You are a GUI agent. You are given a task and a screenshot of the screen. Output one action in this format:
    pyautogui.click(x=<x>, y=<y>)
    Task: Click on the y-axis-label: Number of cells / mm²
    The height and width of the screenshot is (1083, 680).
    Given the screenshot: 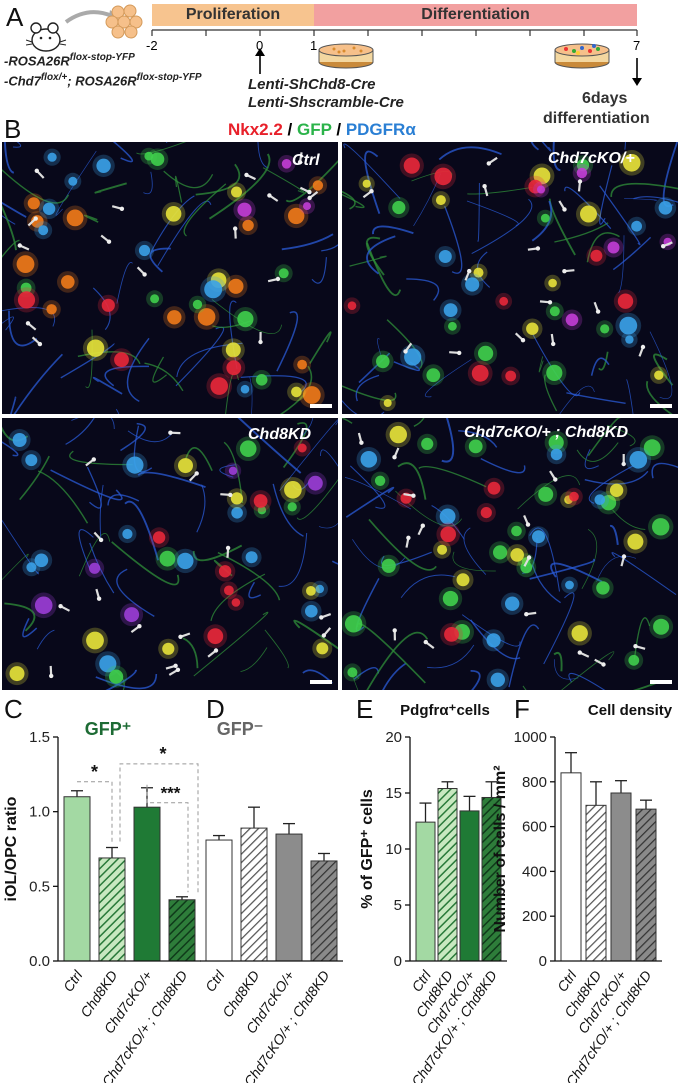 What is the action you would take?
    pyautogui.click(x=500, y=848)
    